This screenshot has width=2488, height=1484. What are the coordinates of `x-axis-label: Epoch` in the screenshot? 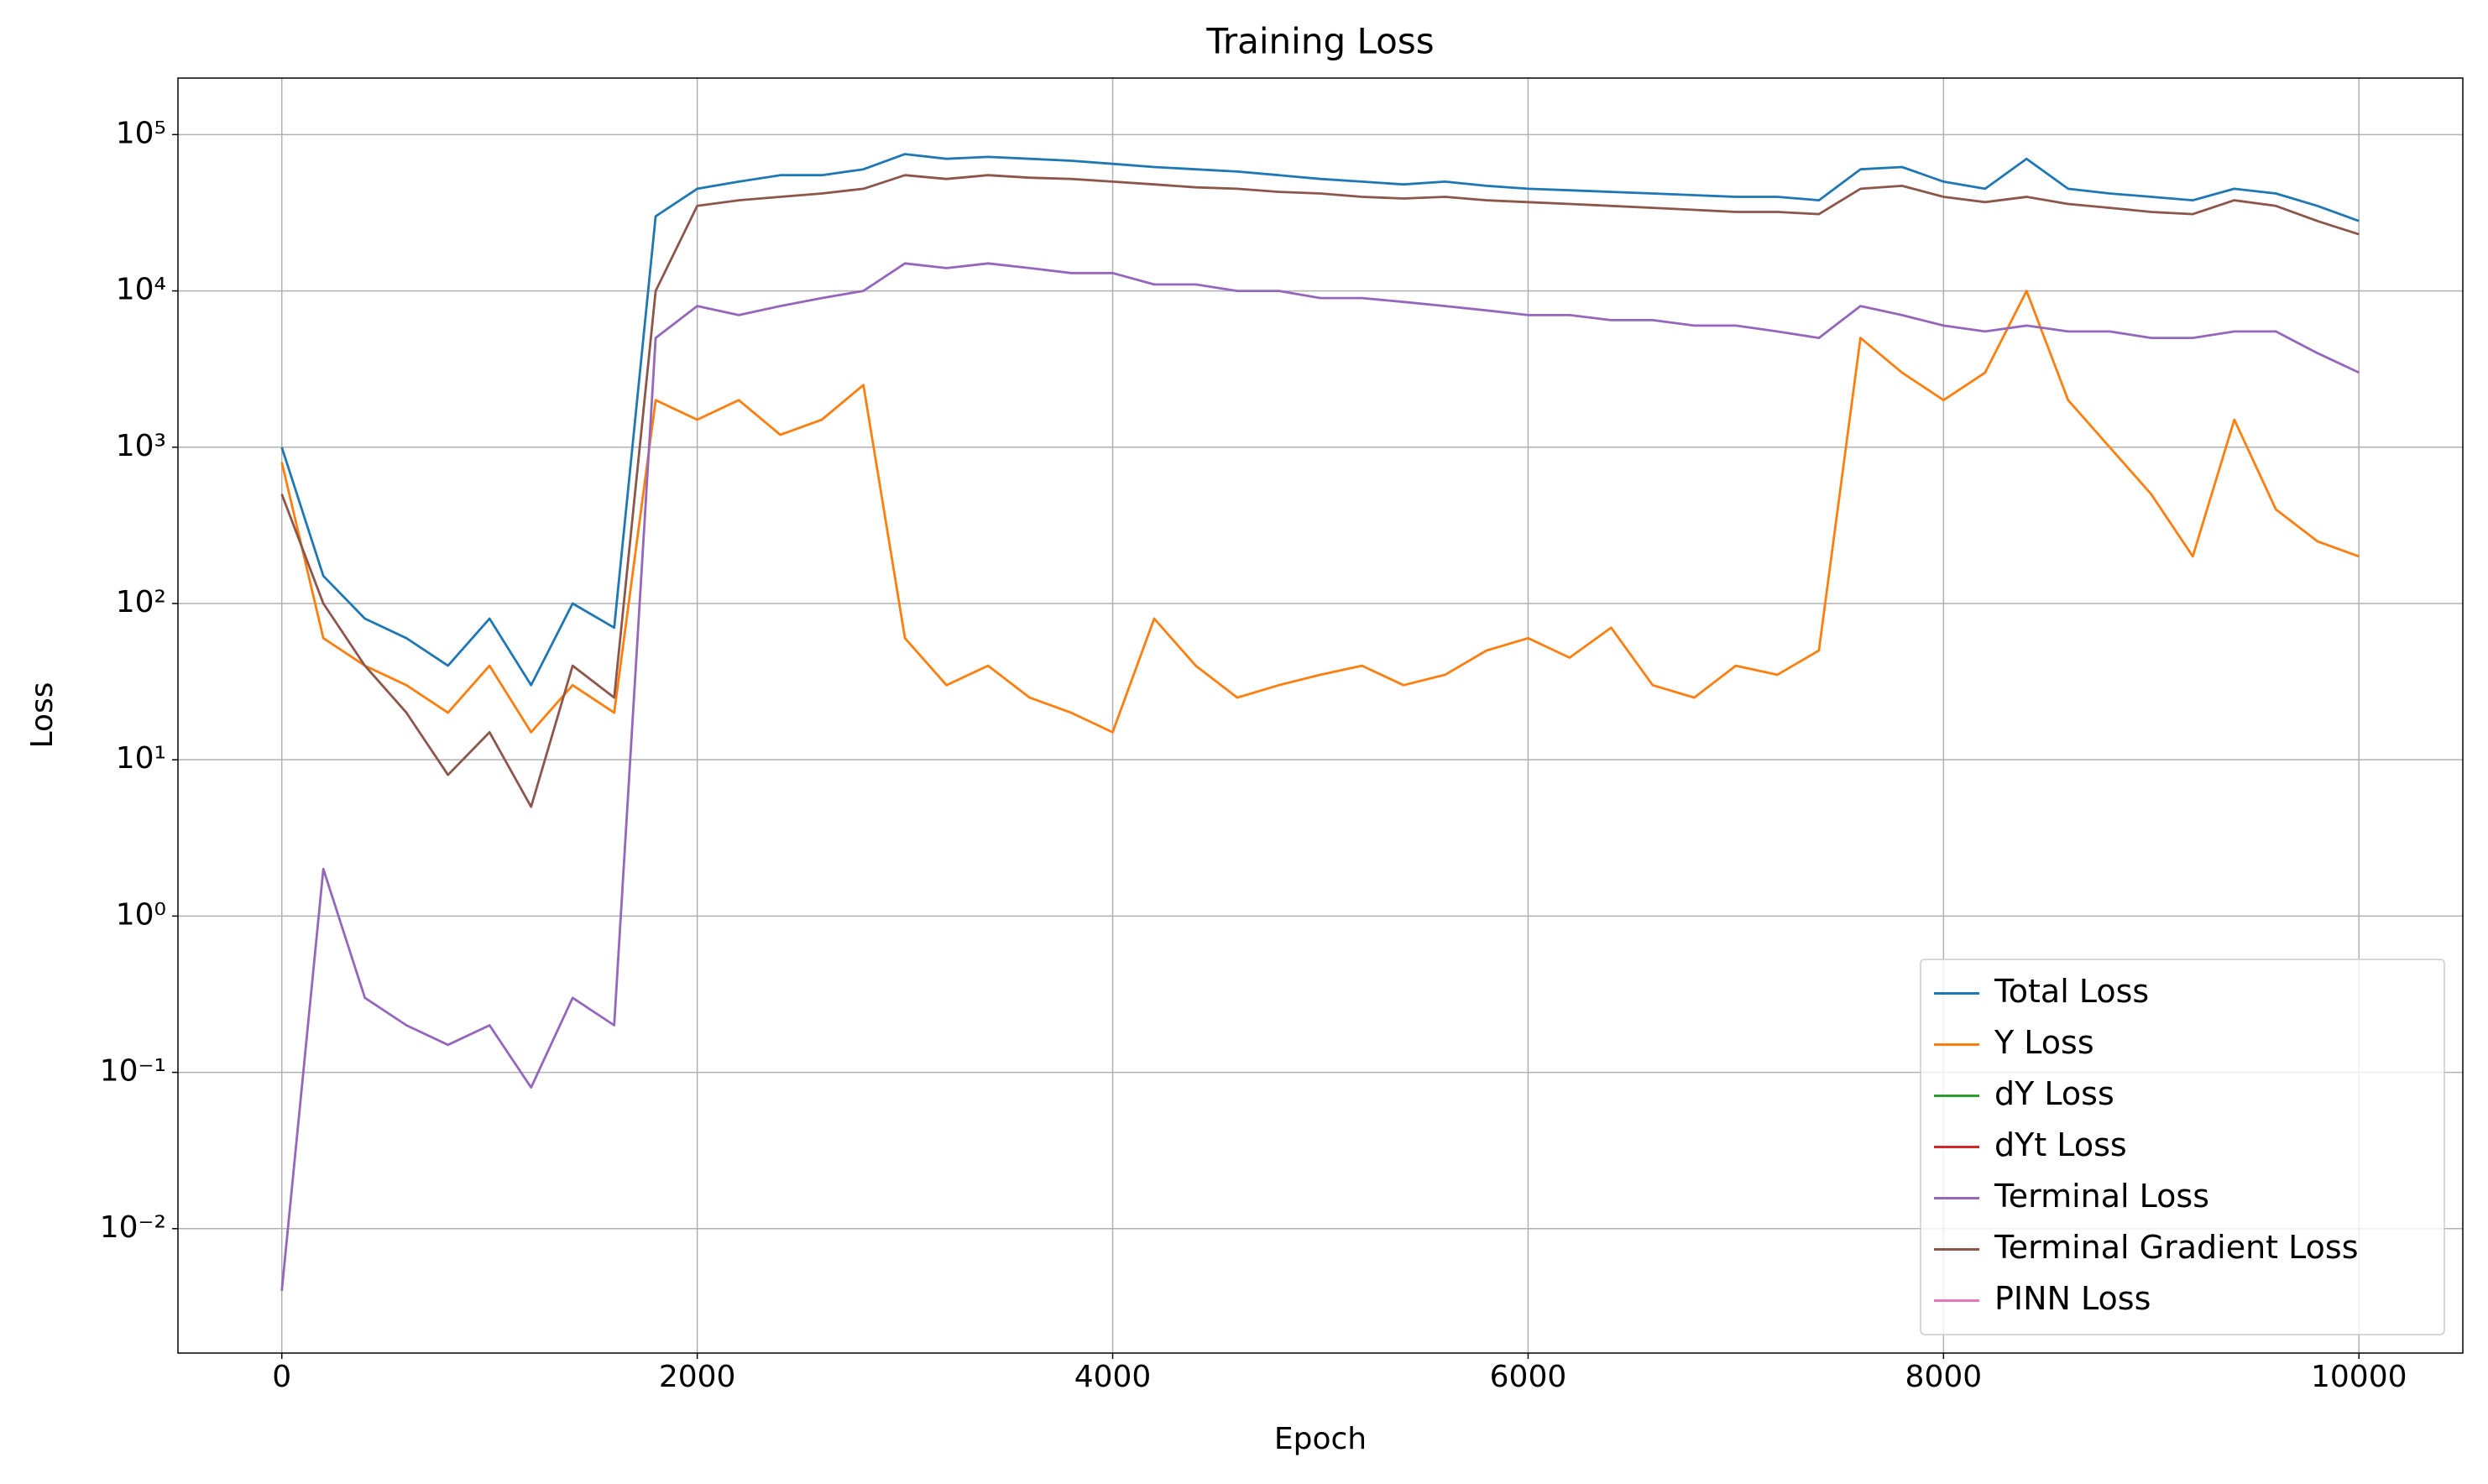 It's located at (1320, 1439).